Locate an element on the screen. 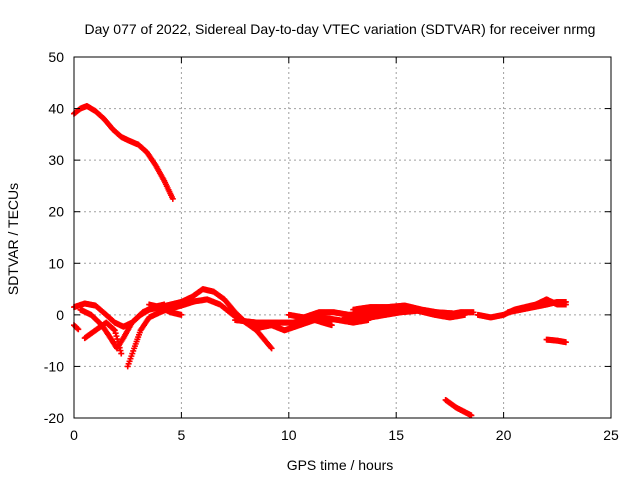 The image size is (640, 480). series-track-l is located at coordinates (536, 307).